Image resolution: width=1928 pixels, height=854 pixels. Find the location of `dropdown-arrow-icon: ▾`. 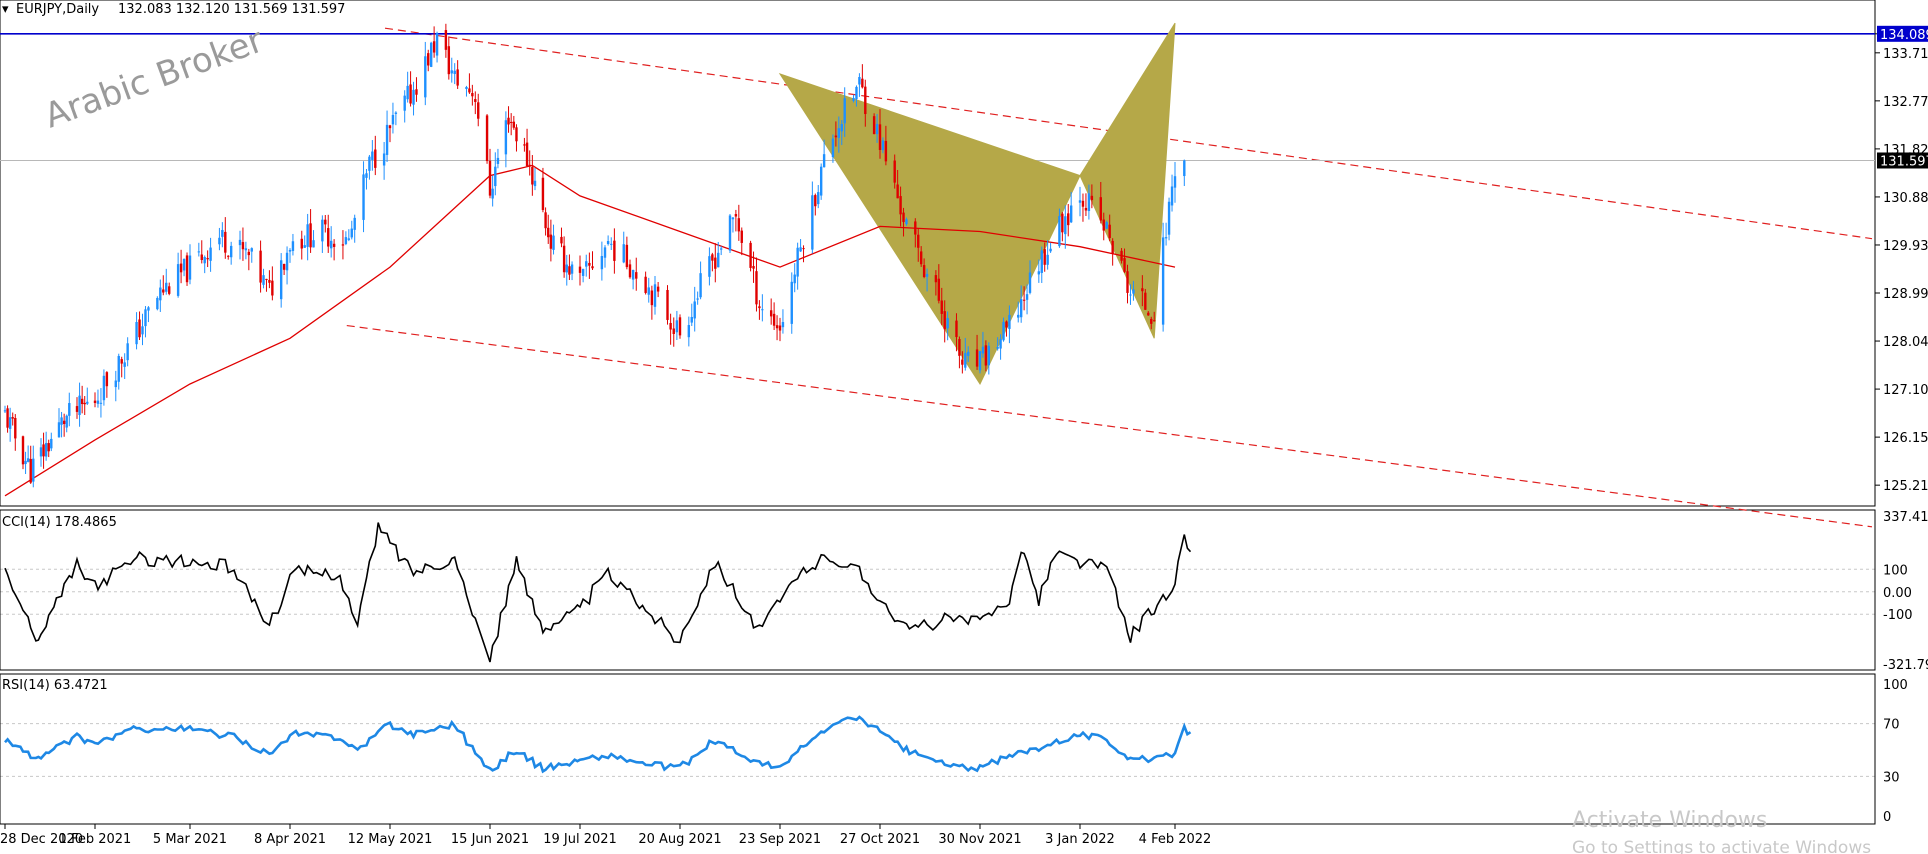

dropdown-arrow-icon: ▾ is located at coordinates (5, 9).